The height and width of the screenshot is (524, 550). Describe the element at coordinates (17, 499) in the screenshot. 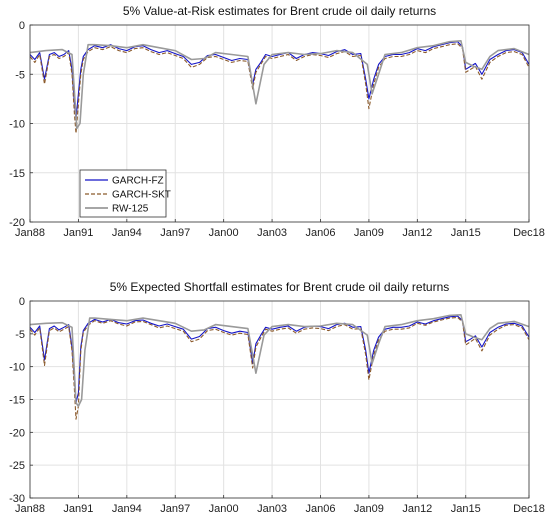

I see `y-tick-label: -30` at that location.